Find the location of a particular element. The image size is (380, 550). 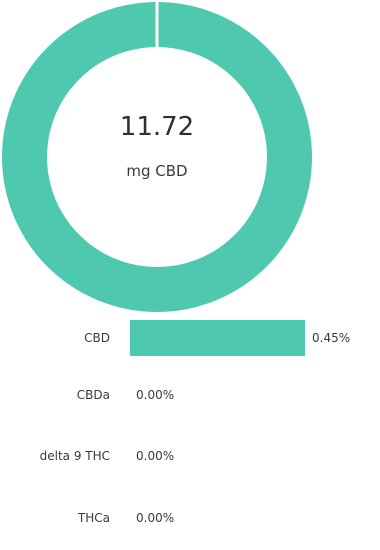

donut-center-value: 11.72 is located at coordinates (157, 127).